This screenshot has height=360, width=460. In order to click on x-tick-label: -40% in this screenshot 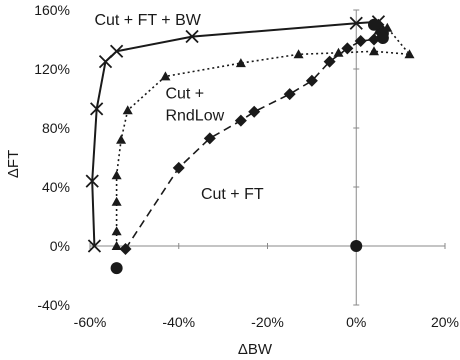, I will do `click(178, 322)`.